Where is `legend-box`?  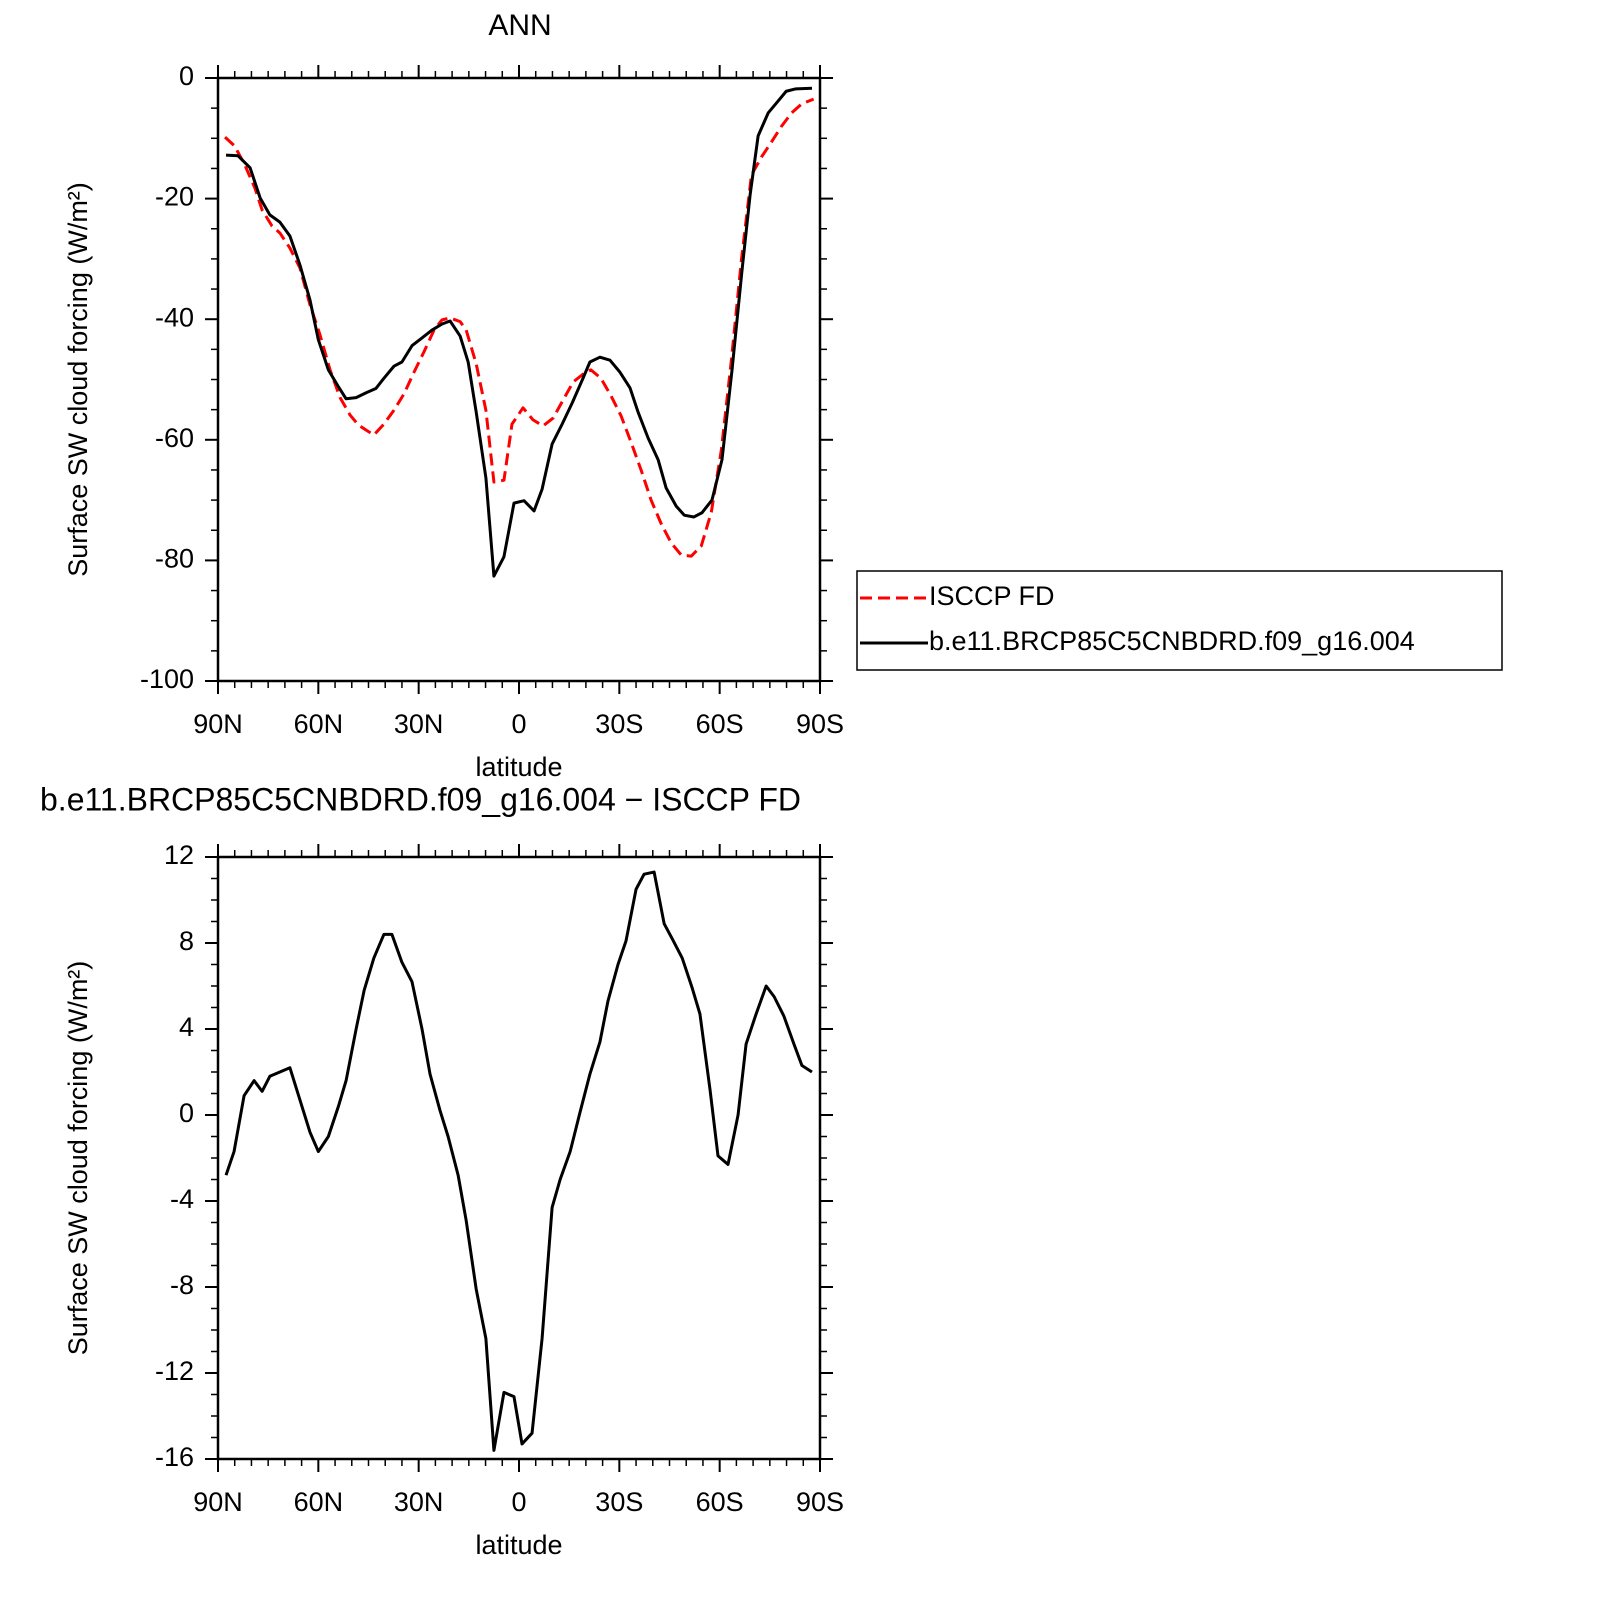
legend-box is located at coordinates (1179, 620).